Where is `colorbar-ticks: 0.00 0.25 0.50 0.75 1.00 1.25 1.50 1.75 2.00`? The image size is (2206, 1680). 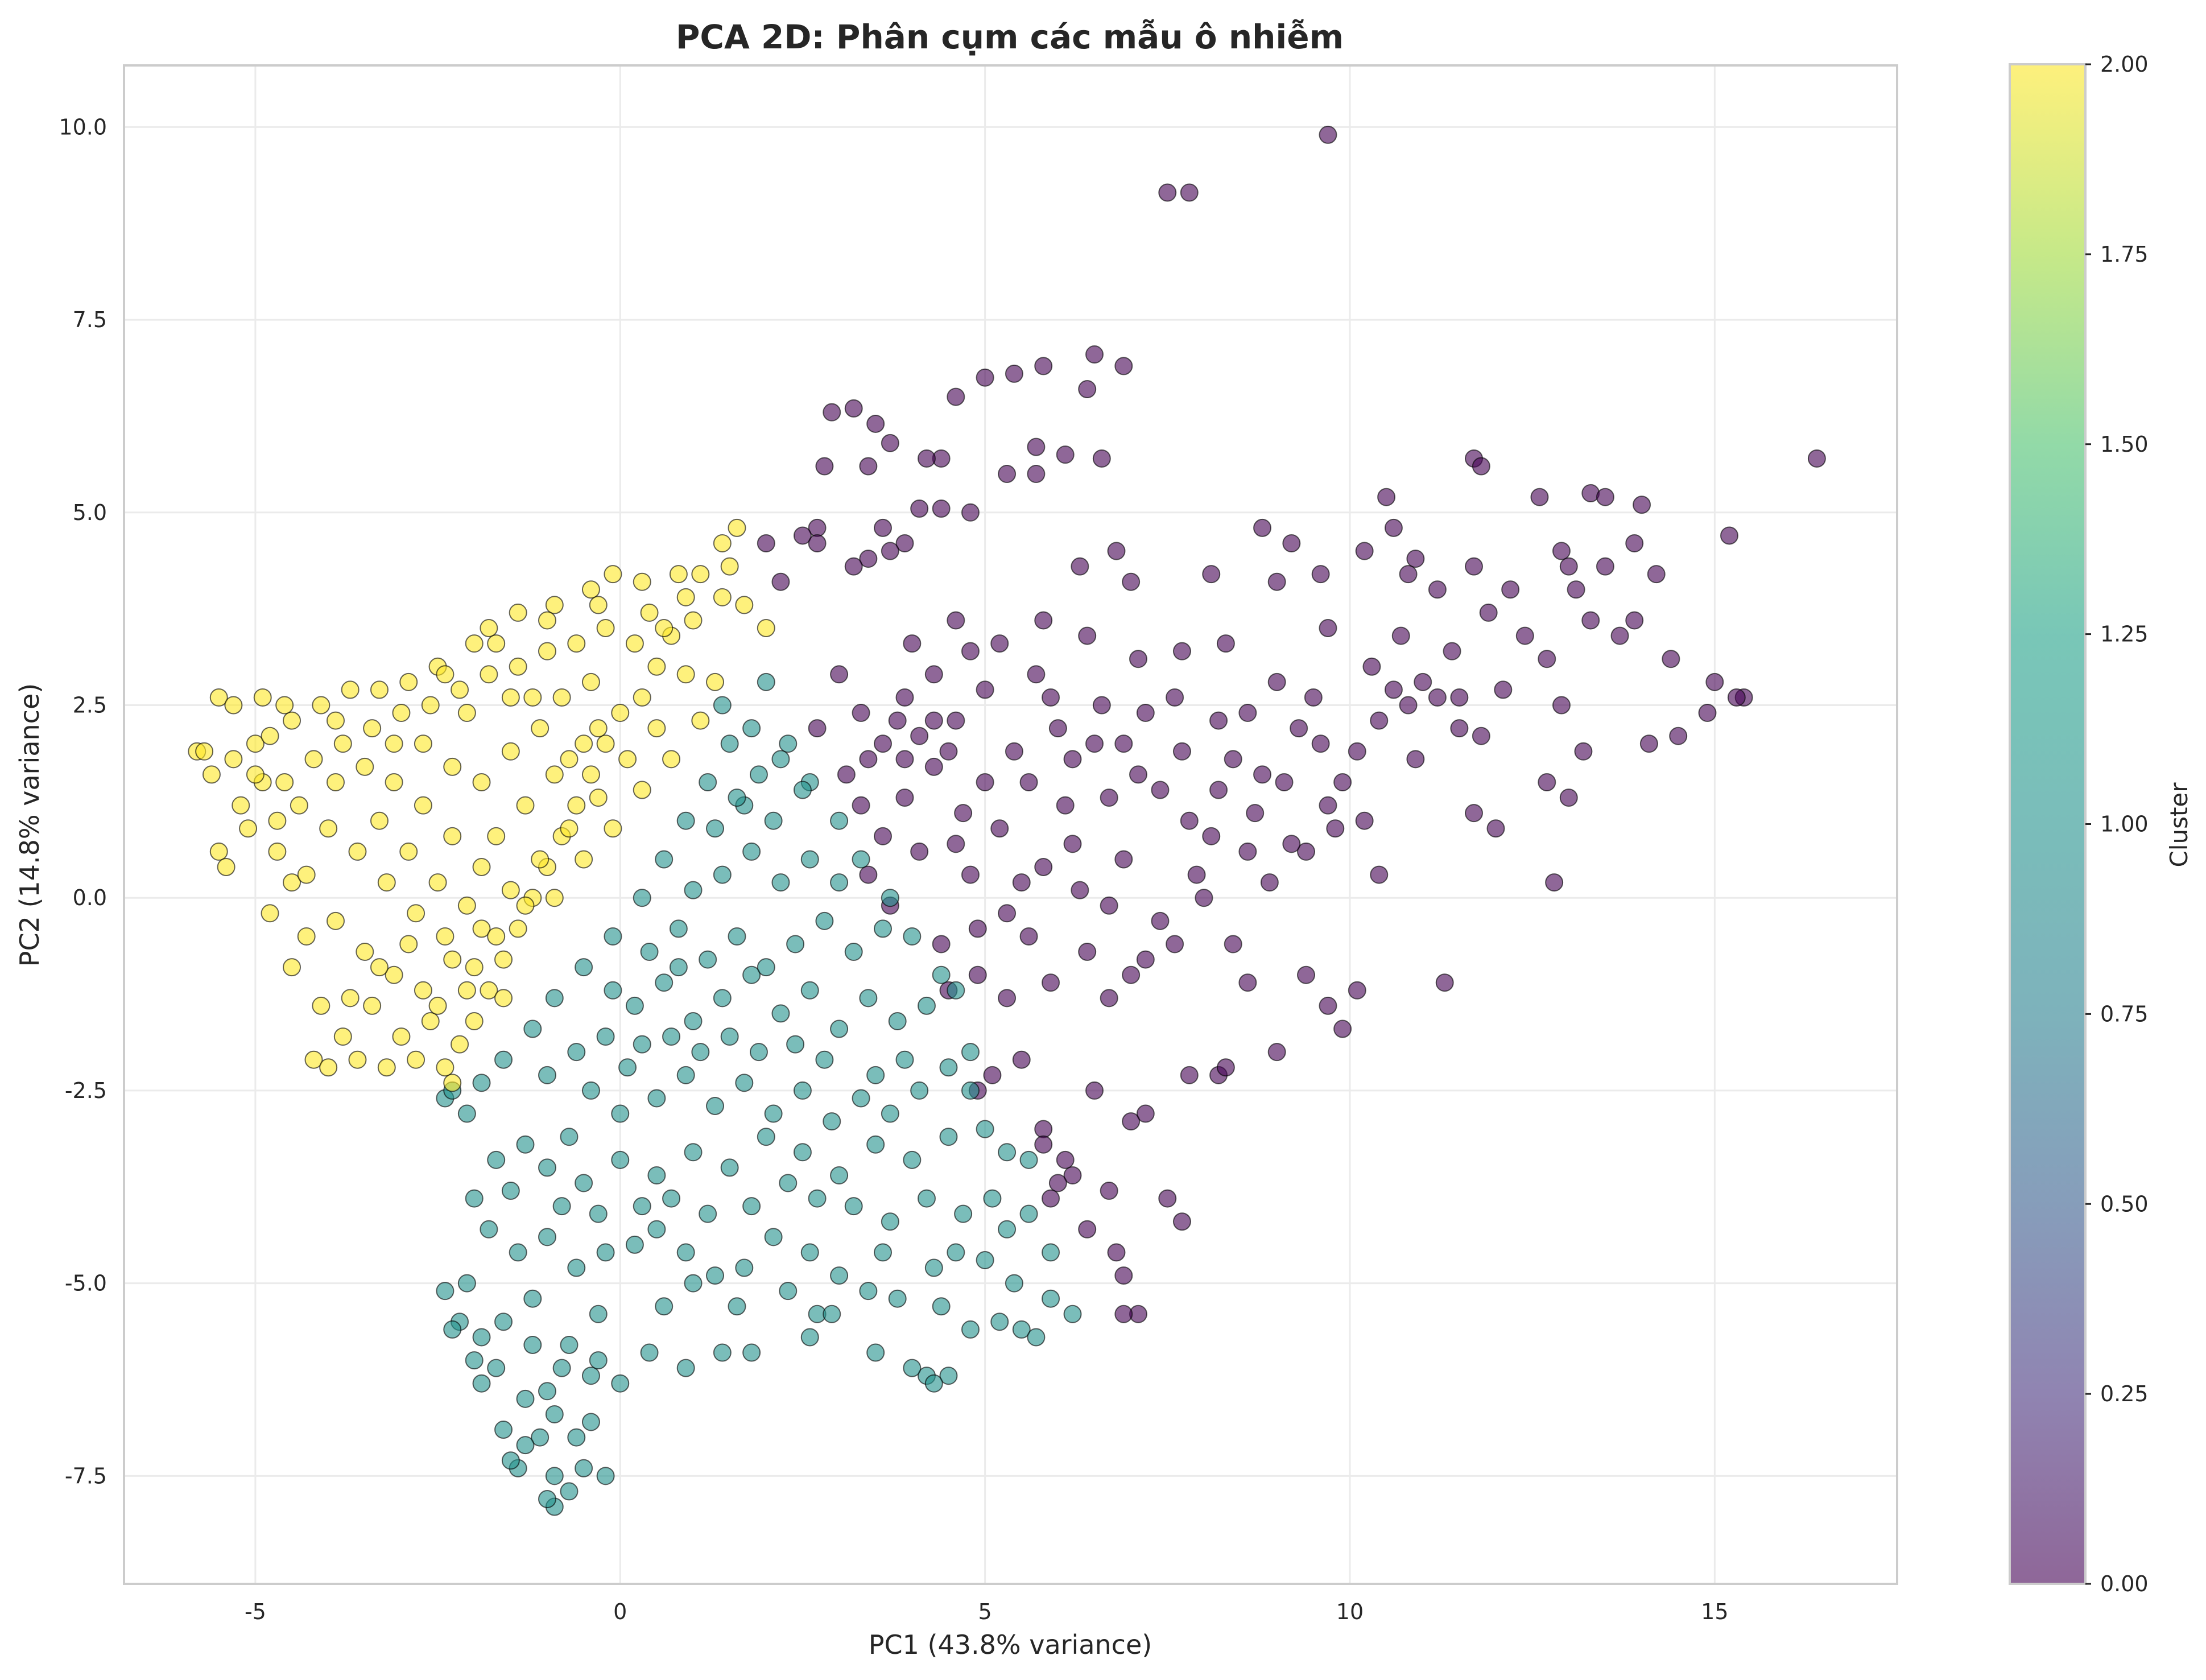 colorbar-ticks: 0.00 0.25 0.50 0.75 1.00 1.25 1.50 1.75 2.00 is located at coordinates (2117, 824).